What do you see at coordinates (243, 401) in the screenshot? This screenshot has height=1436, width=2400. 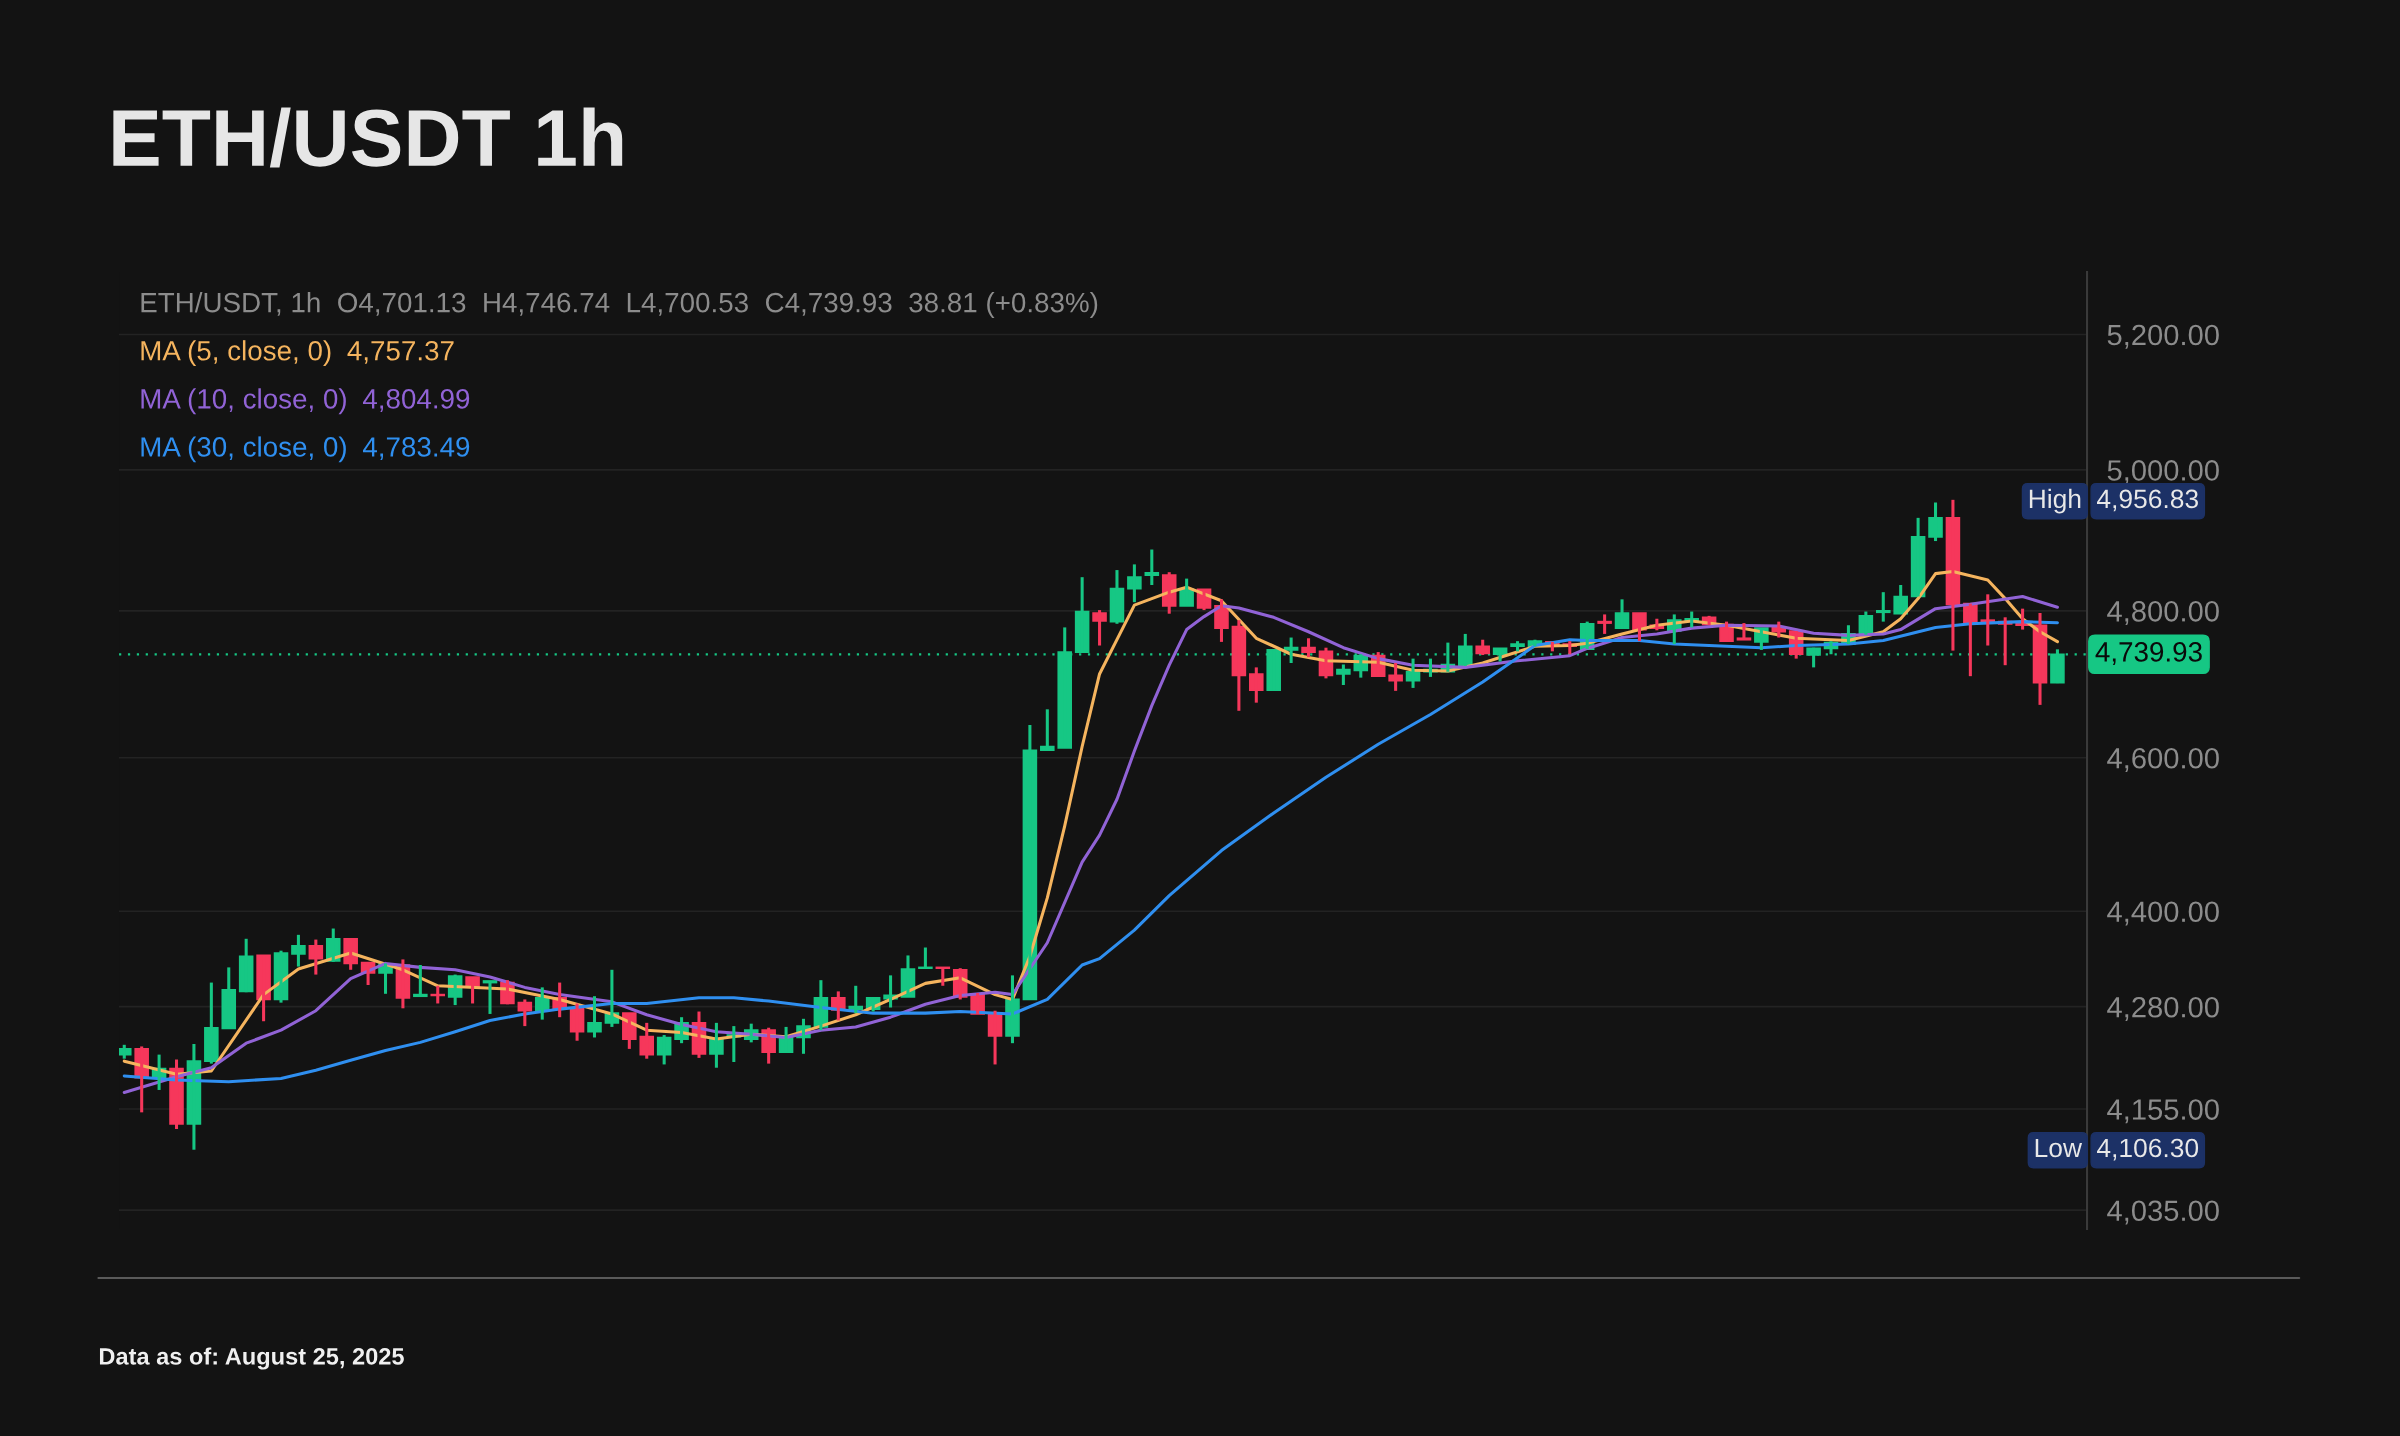 I see `text: MA (10, close, 0)` at bounding box center [243, 401].